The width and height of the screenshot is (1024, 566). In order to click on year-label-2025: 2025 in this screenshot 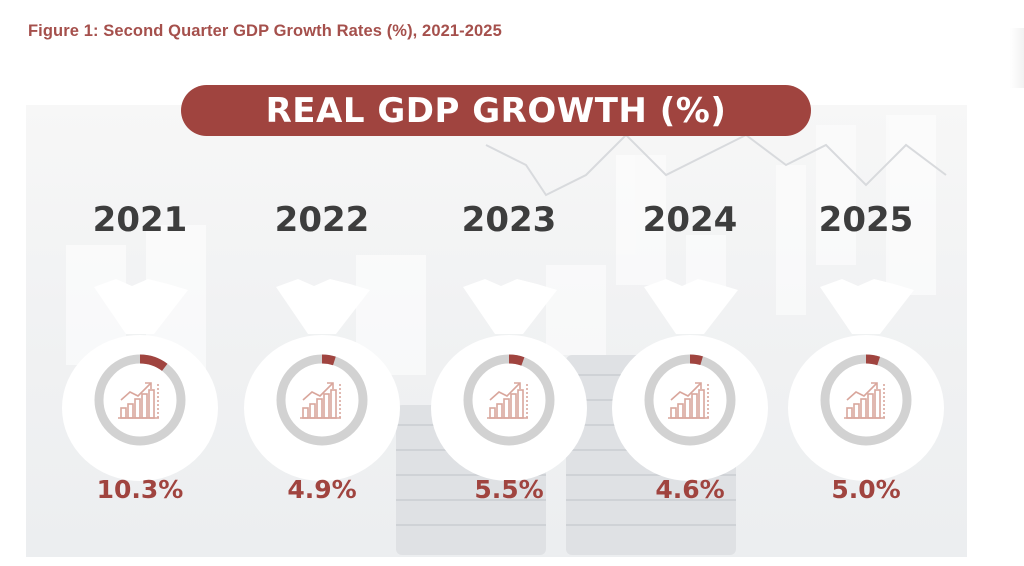, I will do `click(866, 220)`.